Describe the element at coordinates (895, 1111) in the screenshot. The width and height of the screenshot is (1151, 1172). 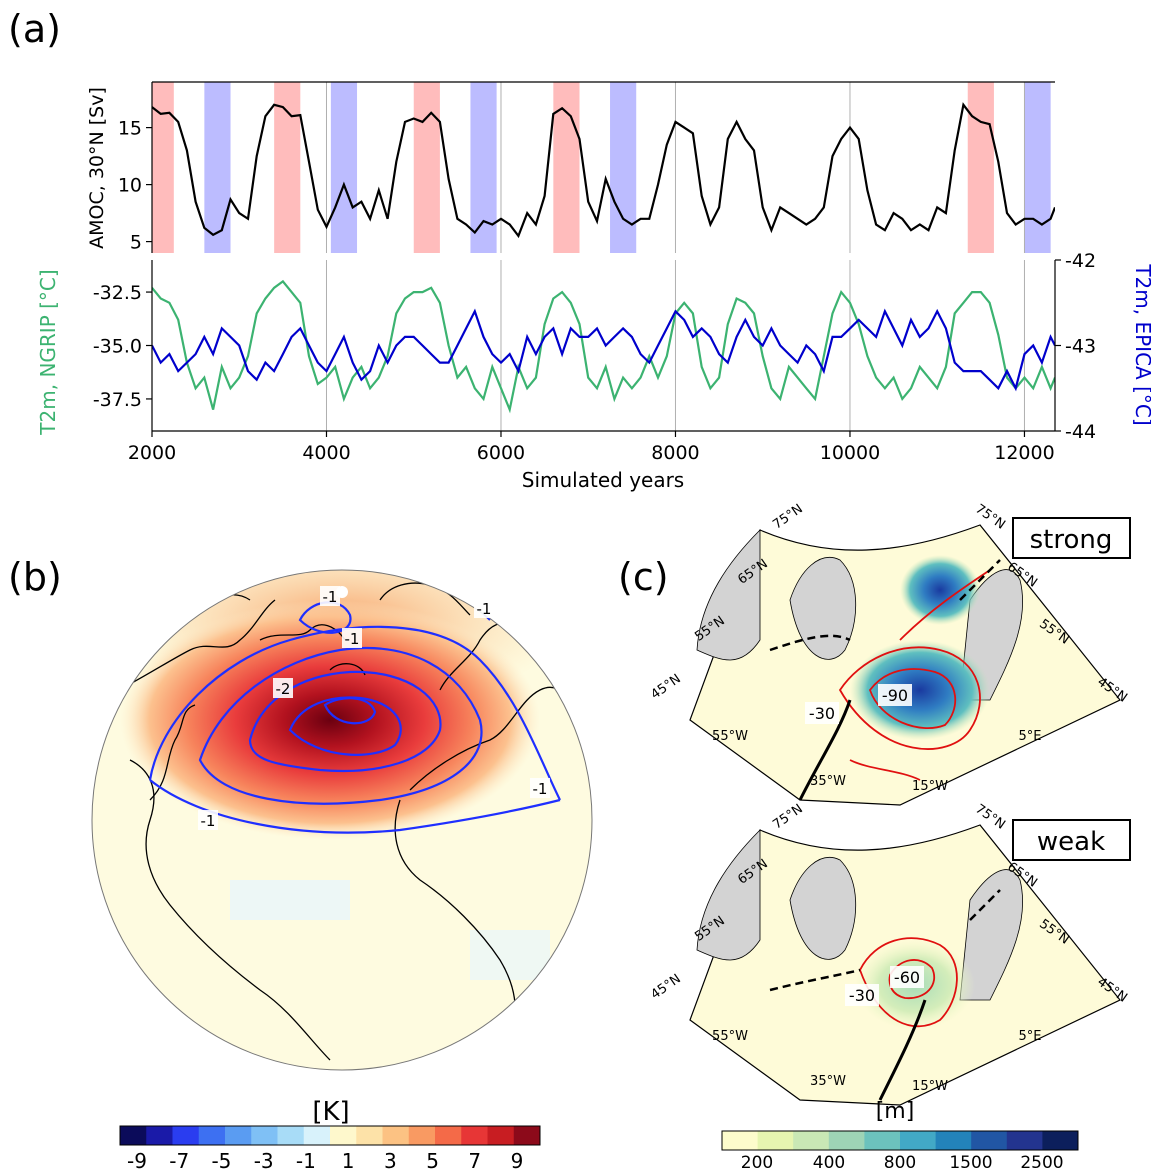
I see `colorbar-c-title: [m]` at that location.